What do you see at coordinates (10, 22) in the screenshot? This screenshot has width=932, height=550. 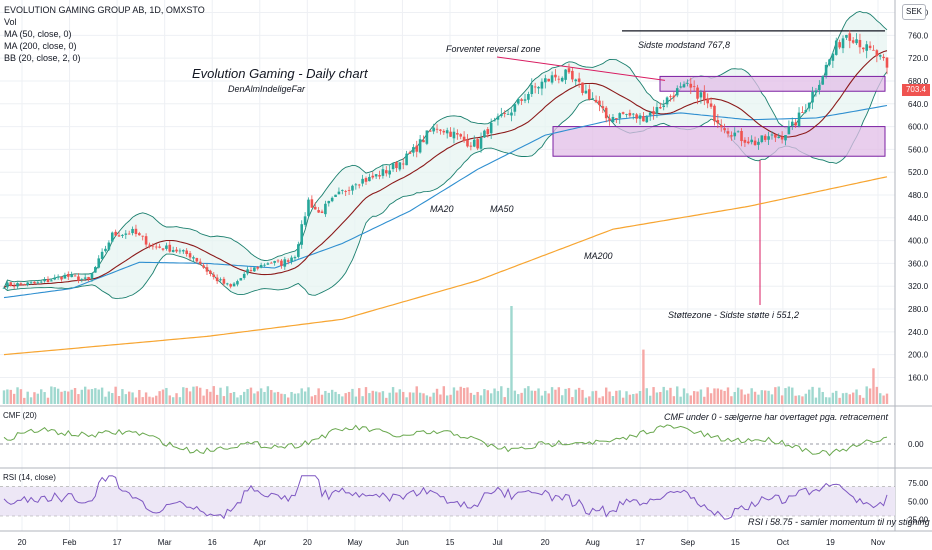 I see `indicator-vol: Vol` at bounding box center [10, 22].